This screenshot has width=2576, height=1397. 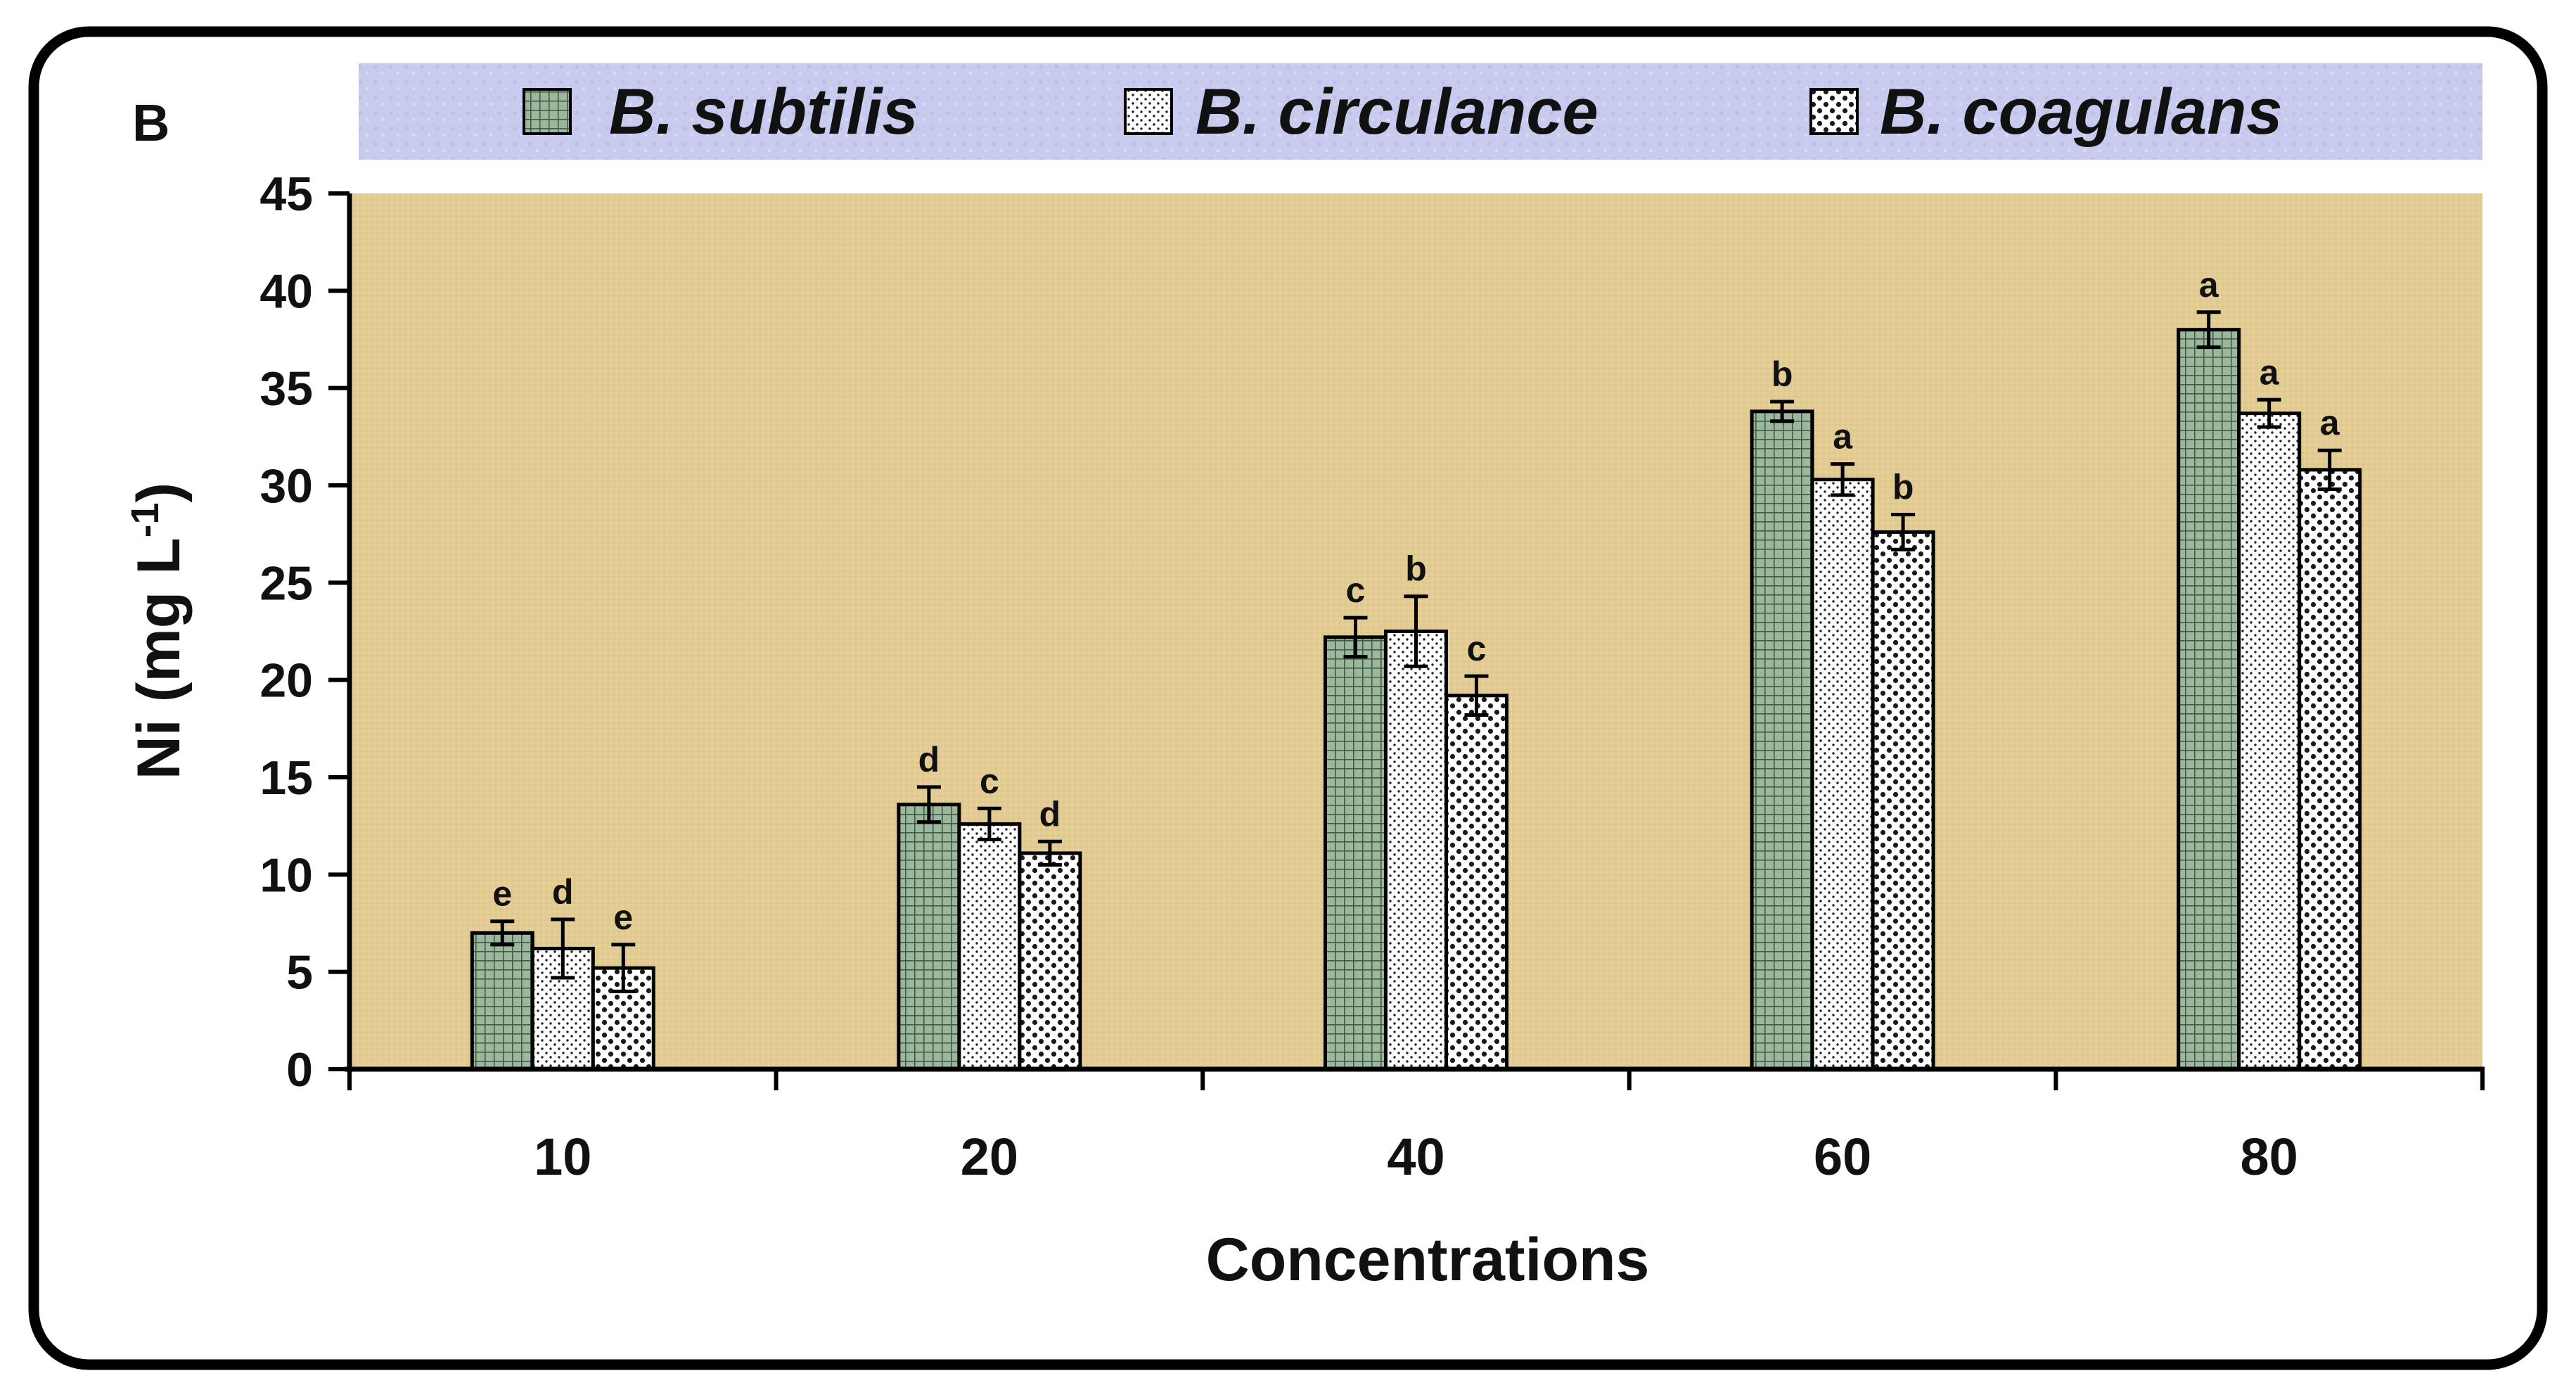 What do you see at coordinates (1428, 1260) in the screenshot?
I see `x-axis-title: Concentrations` at bounding box center [1428, 1260].